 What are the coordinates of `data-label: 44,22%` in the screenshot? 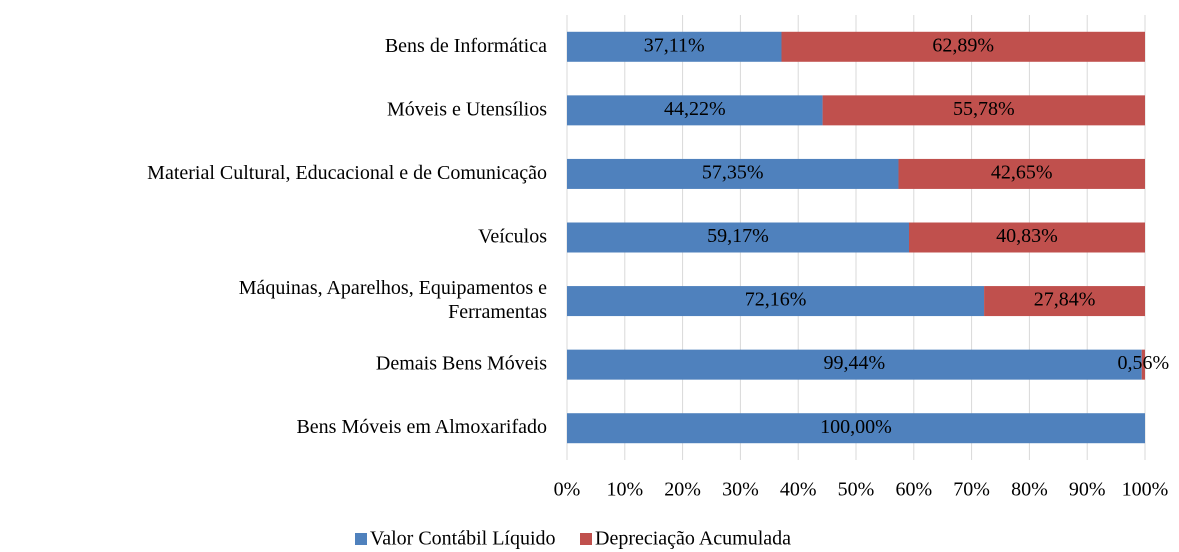 It's located at (695, 109).